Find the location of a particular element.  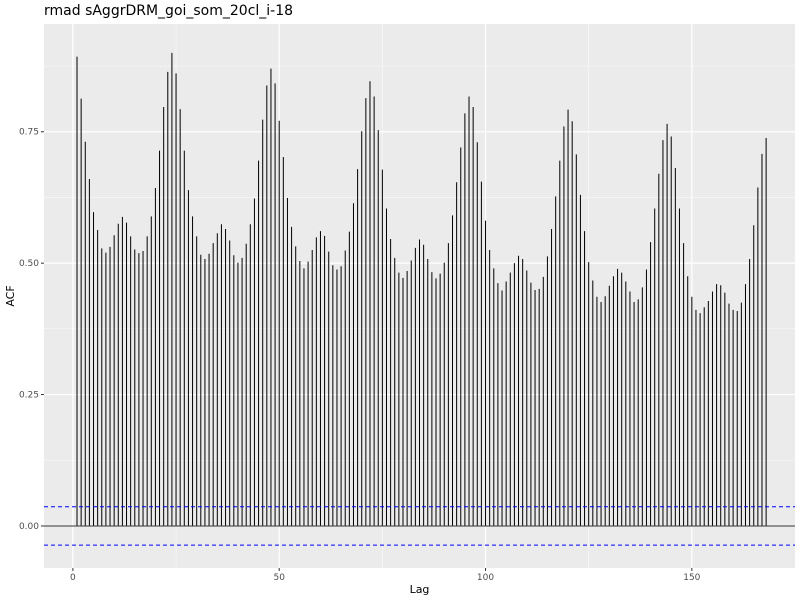

y-axis-ticks: 0.00 0.25 0.50 0.75 is located at coordinates (31, 330).